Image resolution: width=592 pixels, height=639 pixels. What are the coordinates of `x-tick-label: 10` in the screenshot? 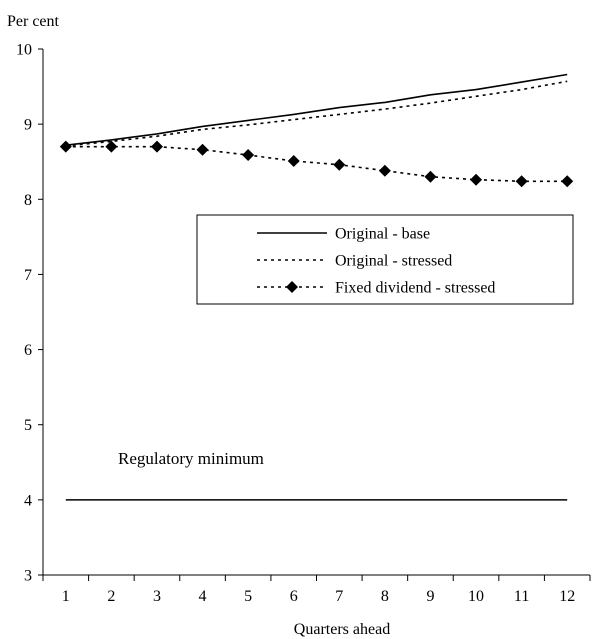 It's located at (476, 596).